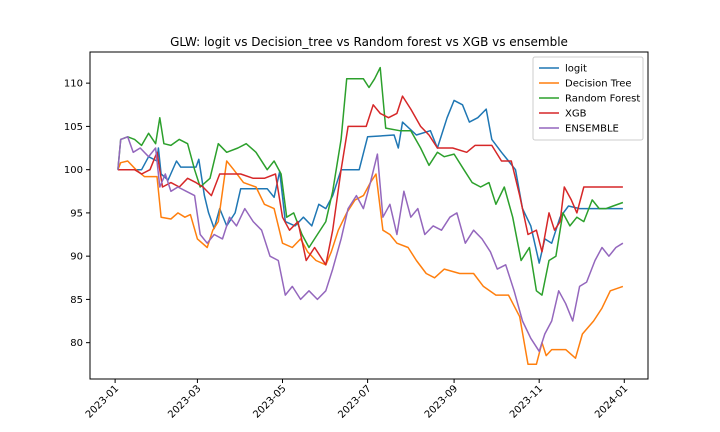 The height and width of the screenshot is (432, 720). What do you see at coordinates (76, 300) in the screenshot?
I see `y-tick-label: 85` at bounding box center [76, 300].